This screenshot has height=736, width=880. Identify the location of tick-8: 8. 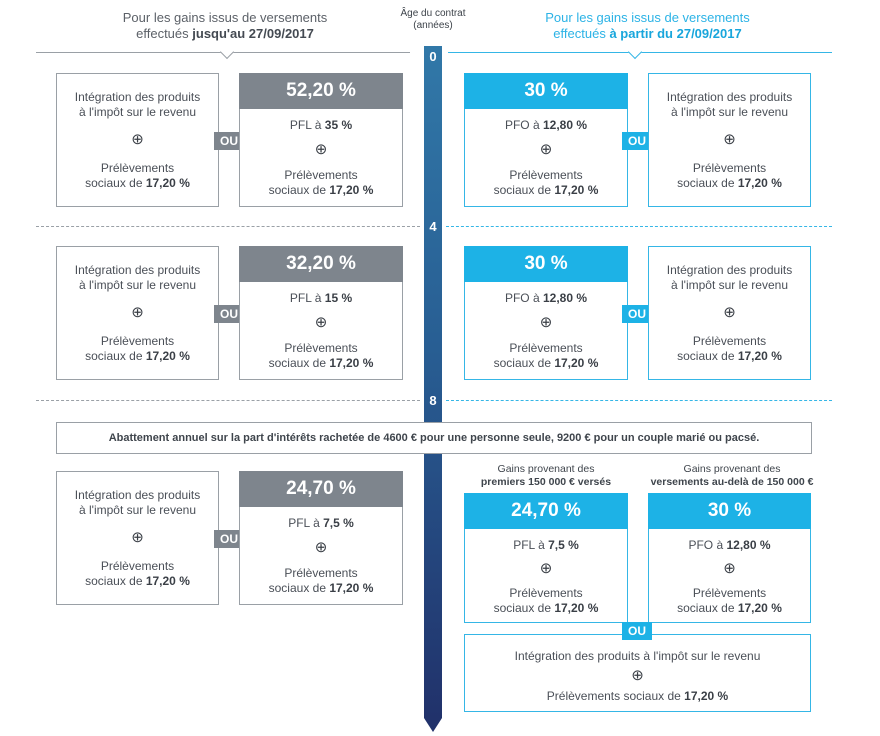
(433, 400).